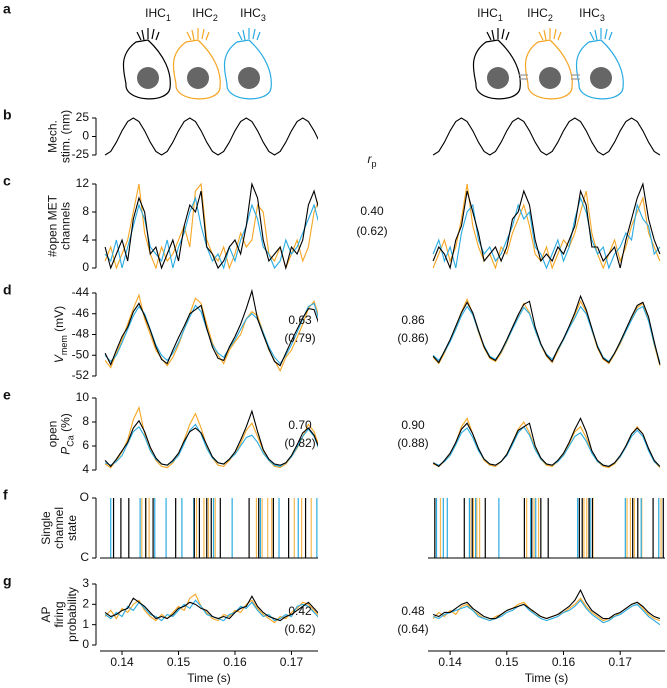  I want to click on panel-letter: b, so click(7, 115).